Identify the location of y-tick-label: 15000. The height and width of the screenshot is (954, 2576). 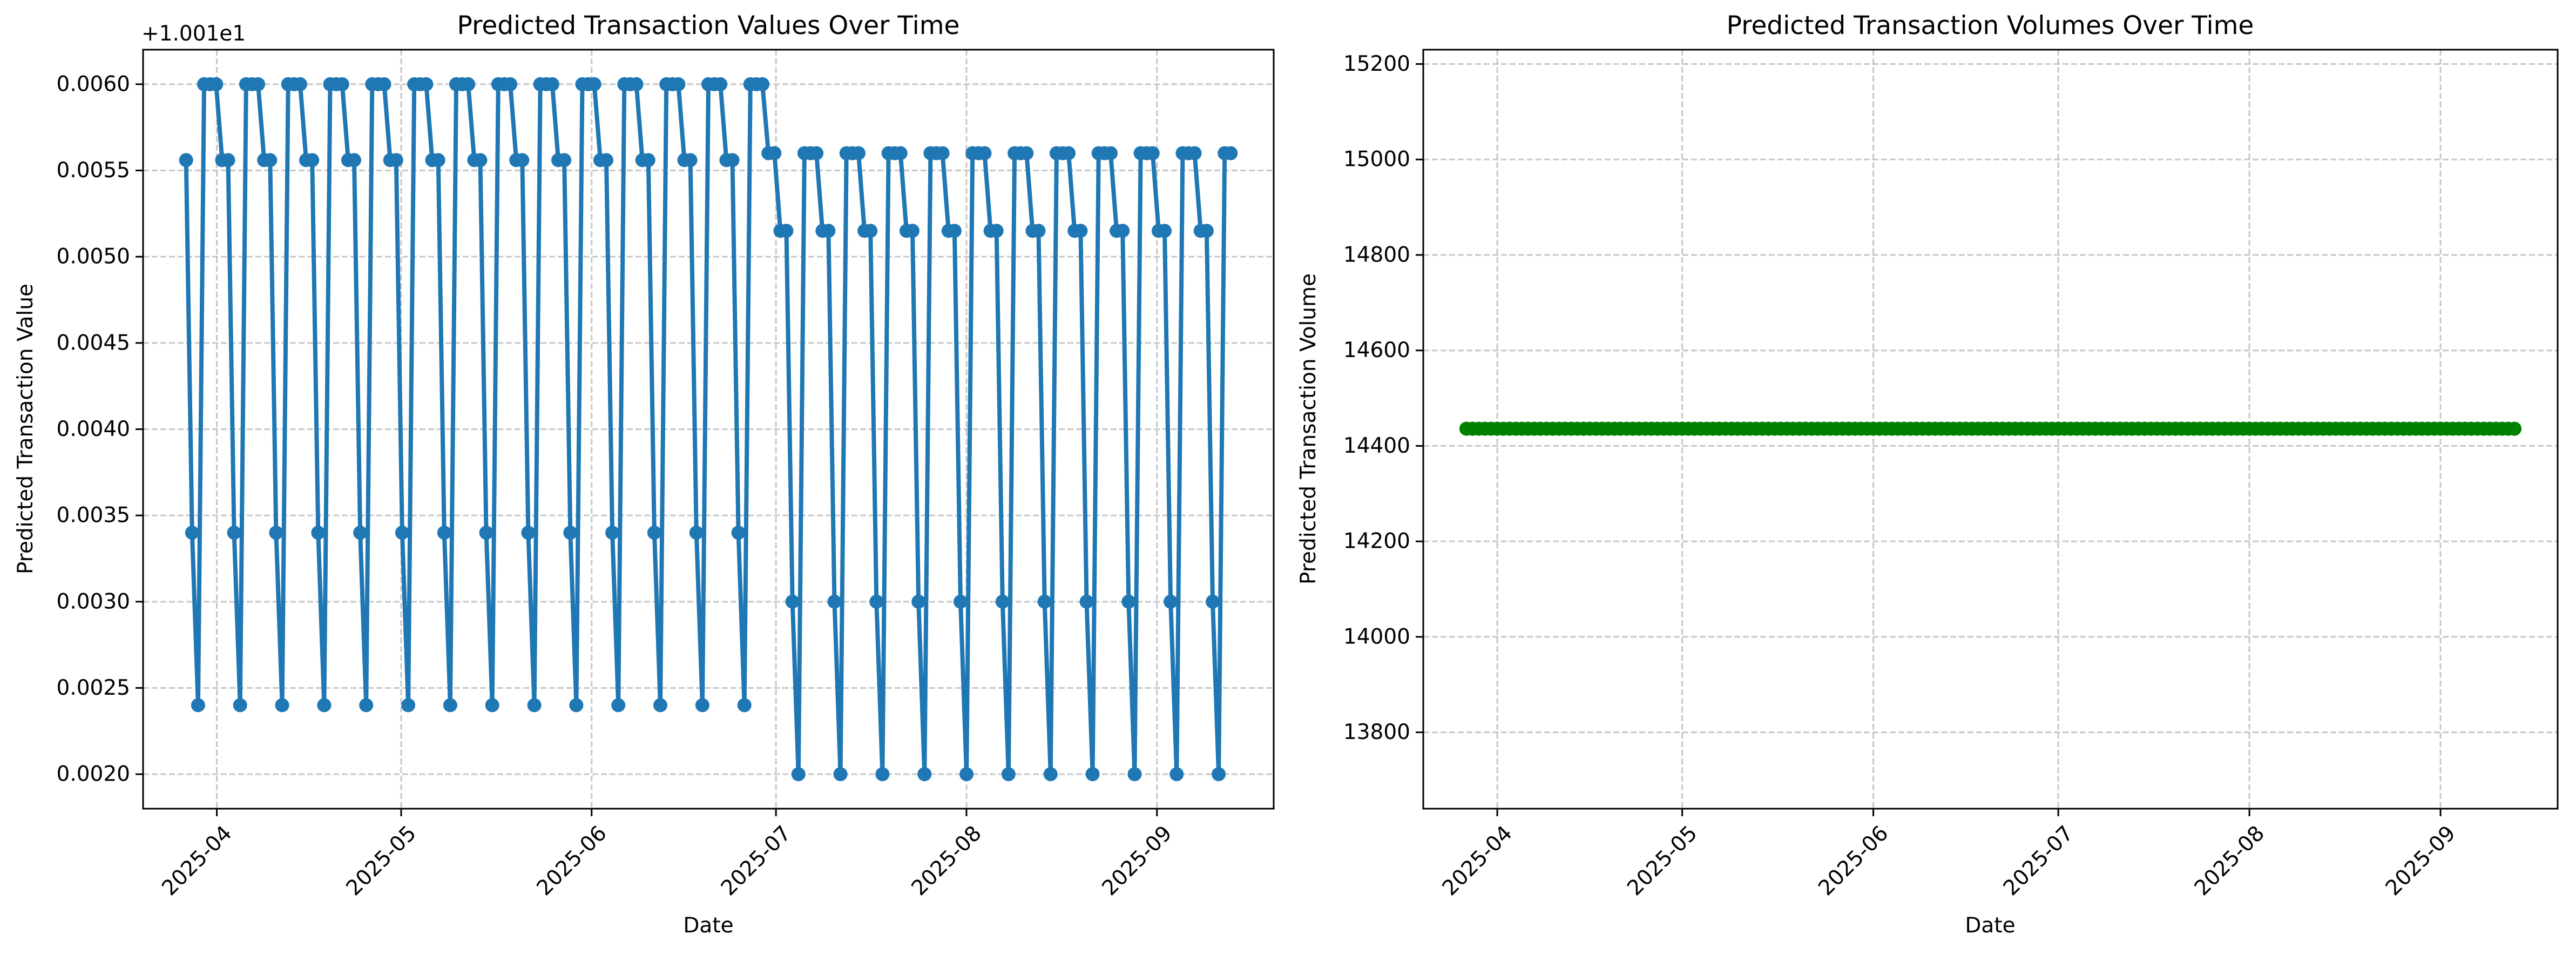
(1376, 159).